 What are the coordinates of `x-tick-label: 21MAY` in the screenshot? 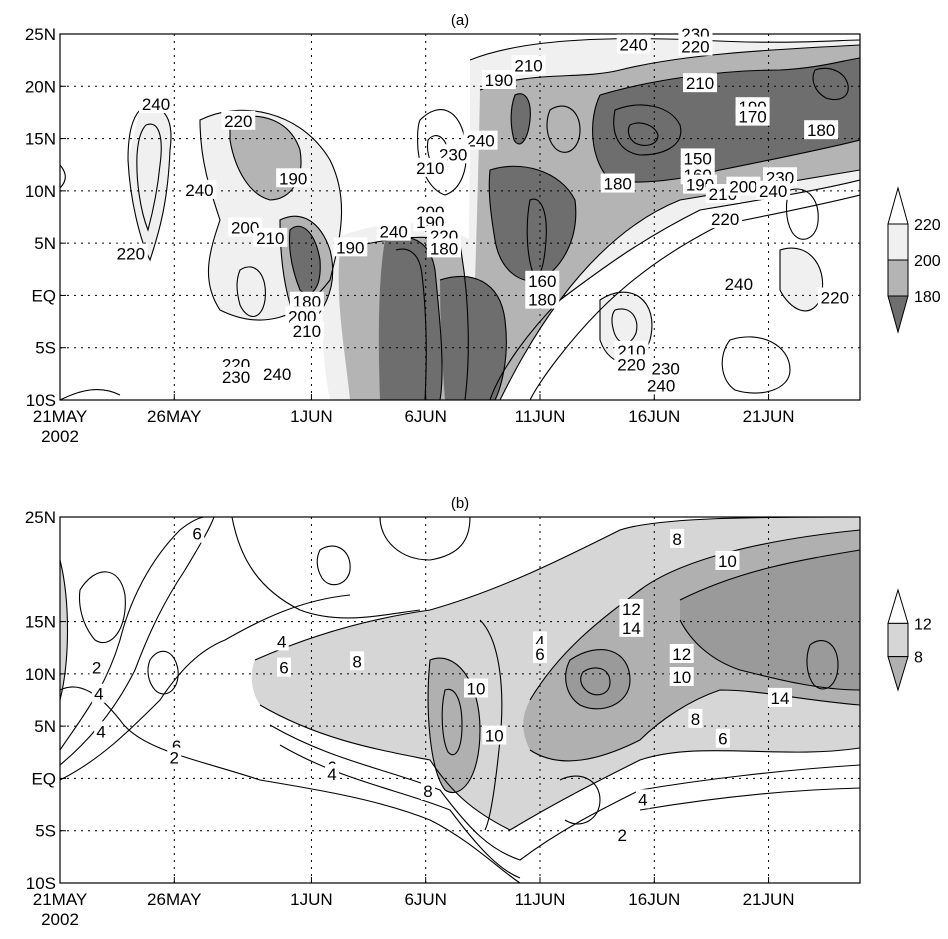 It's located at (60, 899).